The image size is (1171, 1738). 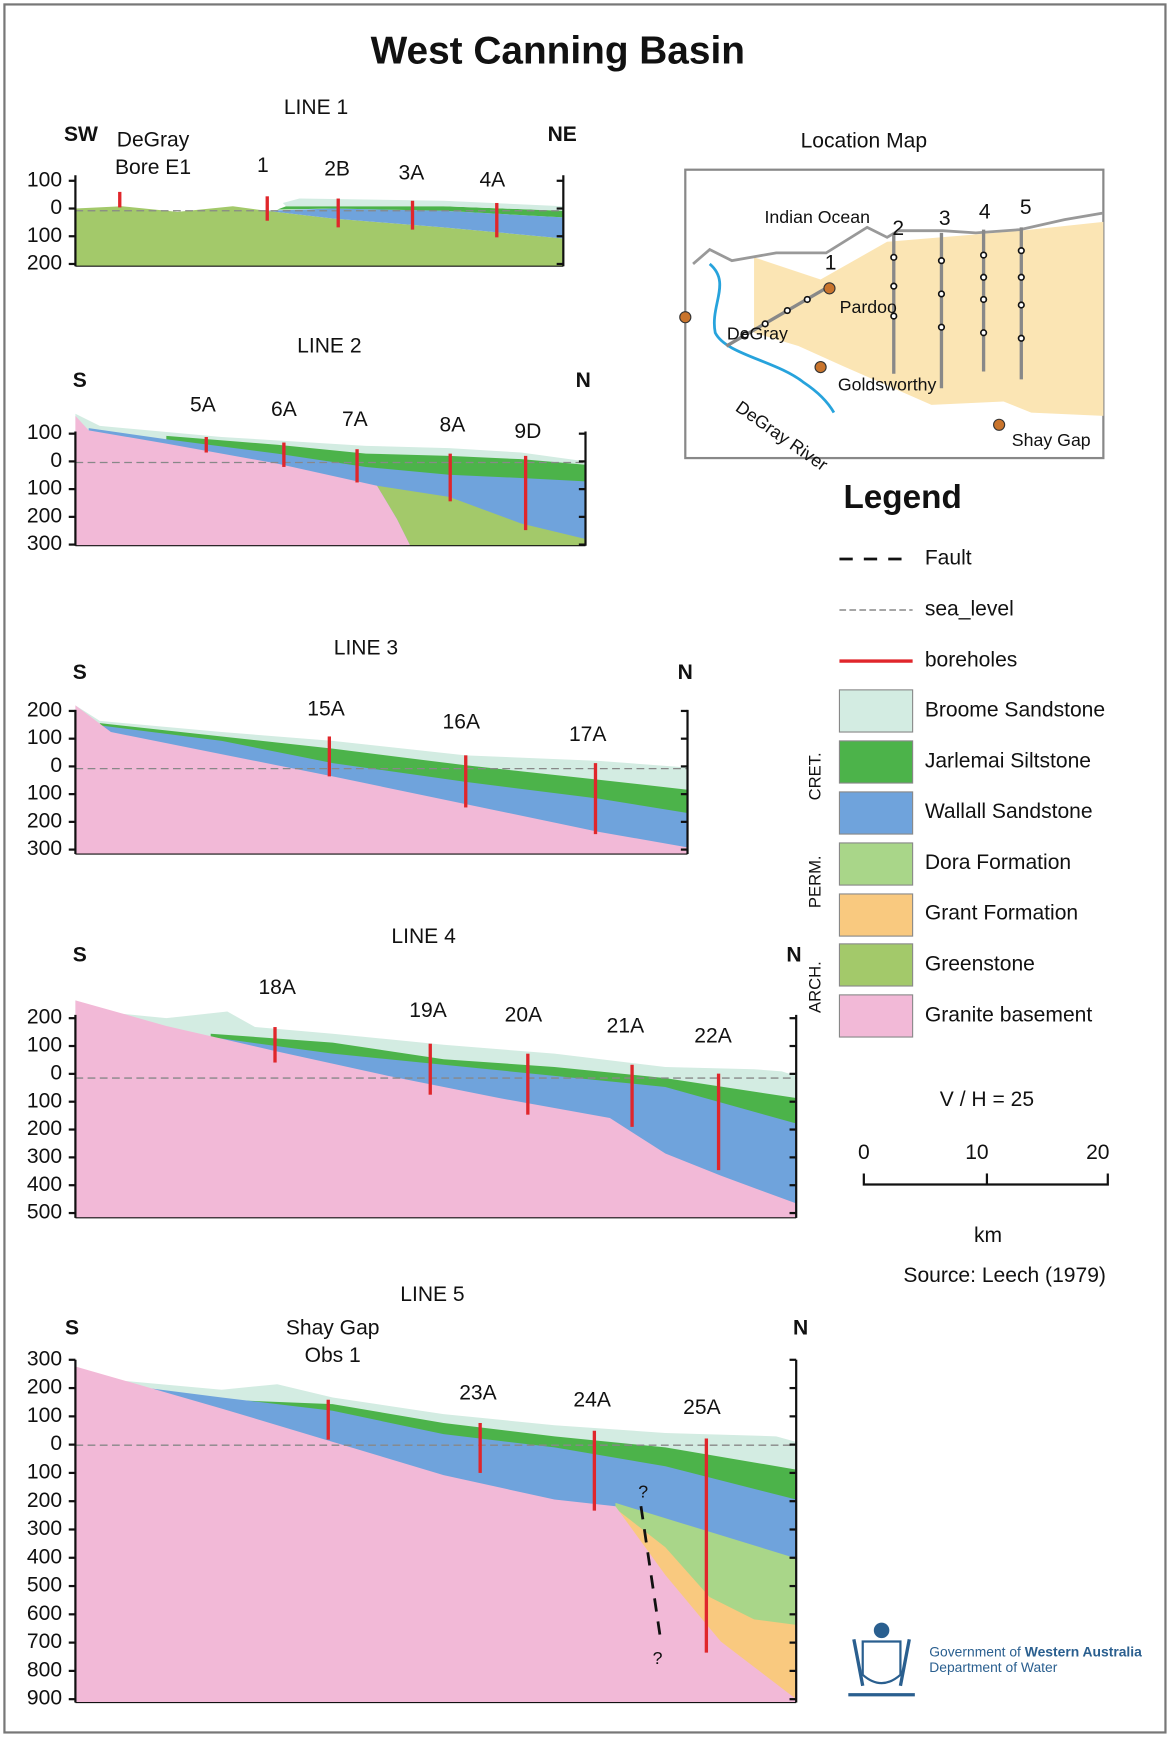 What do you see at coordinates (1051, 440) in the screenshot?
I see `map-place: Shay Gap` at bounding box center [1051, 440].